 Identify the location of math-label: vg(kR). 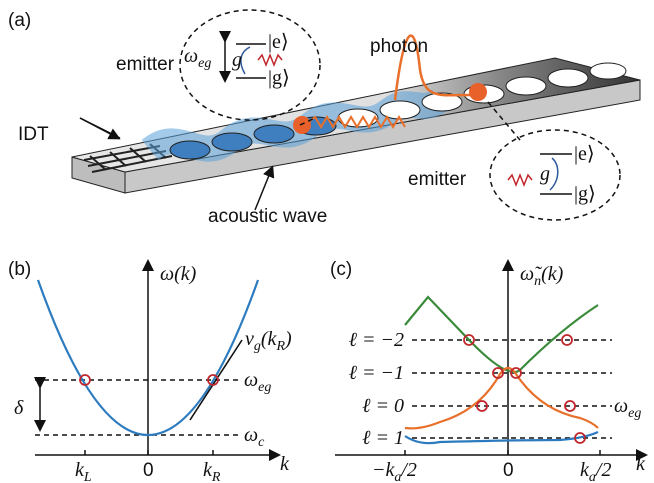
(268, 341).